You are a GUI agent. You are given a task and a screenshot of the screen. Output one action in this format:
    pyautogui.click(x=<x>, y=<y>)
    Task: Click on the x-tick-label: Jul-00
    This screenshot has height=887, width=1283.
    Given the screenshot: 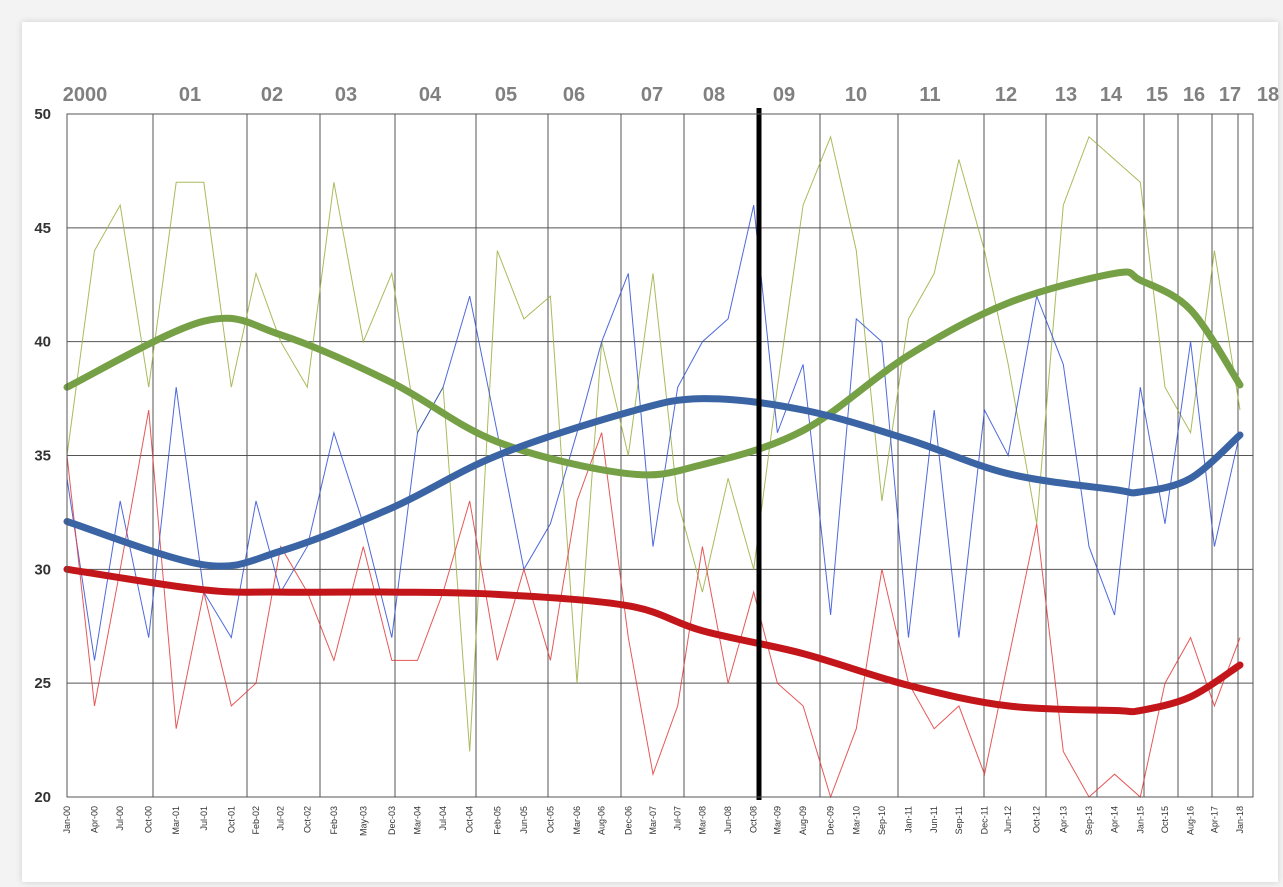 What is the action you would take?
    pyautogui.click(x=120, y=818)
    